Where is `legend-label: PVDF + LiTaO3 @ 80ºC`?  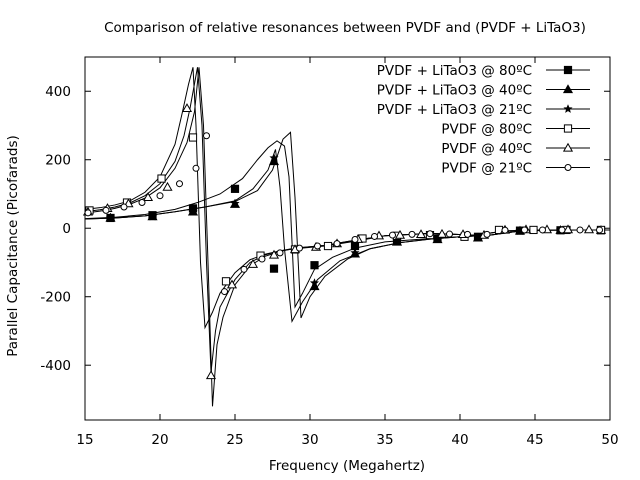 legend-label: PVDF + LiTaO3 @ 80ºC is located at coordinates (454, 71).